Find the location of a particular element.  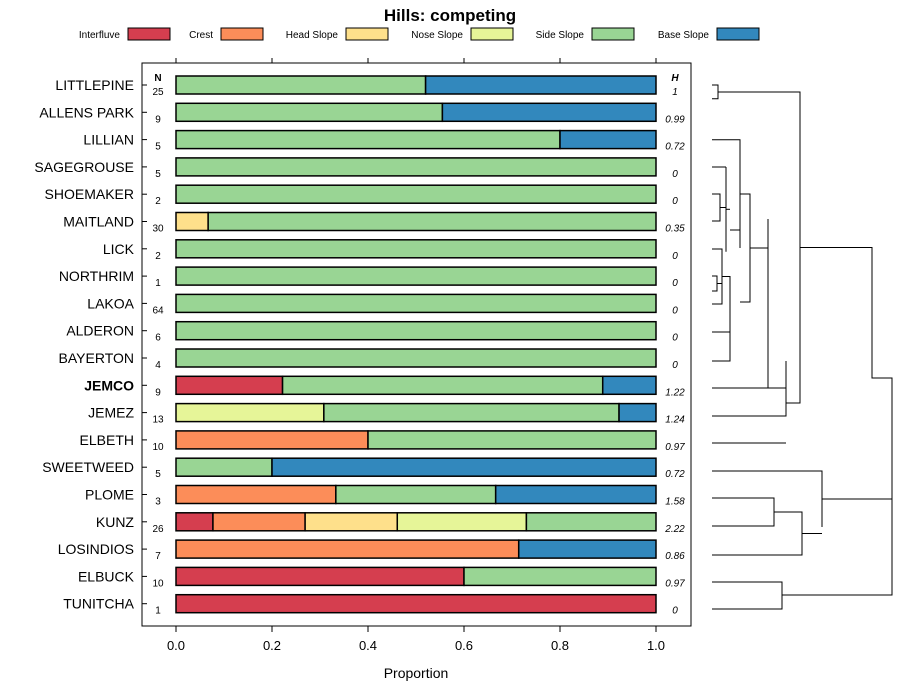

legend-swatch-side-slope is located at coordinates (613, 34).